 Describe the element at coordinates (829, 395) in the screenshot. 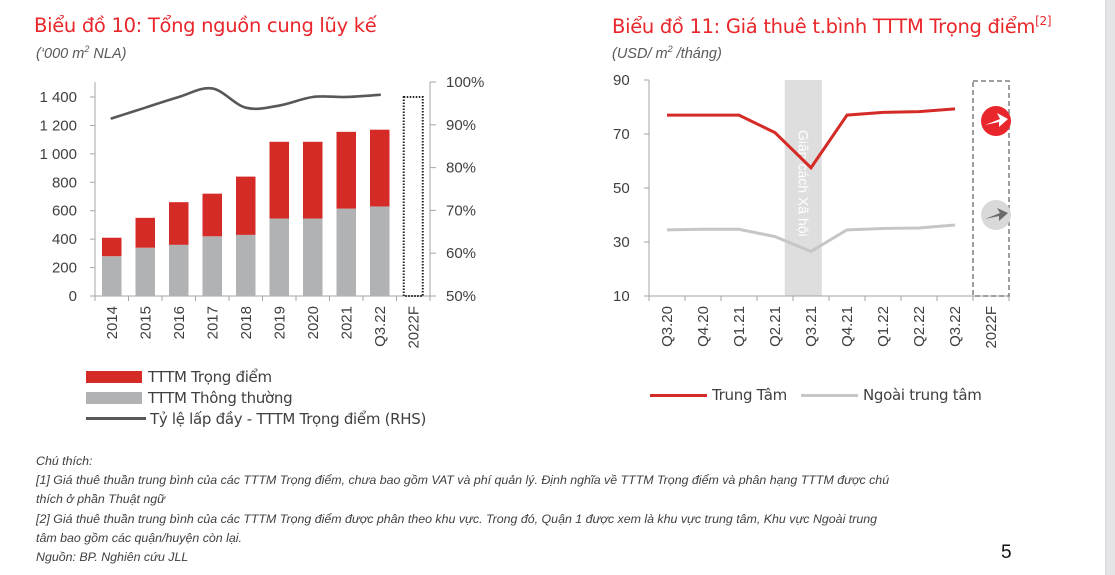

I see `gray-line-icon` at that location.